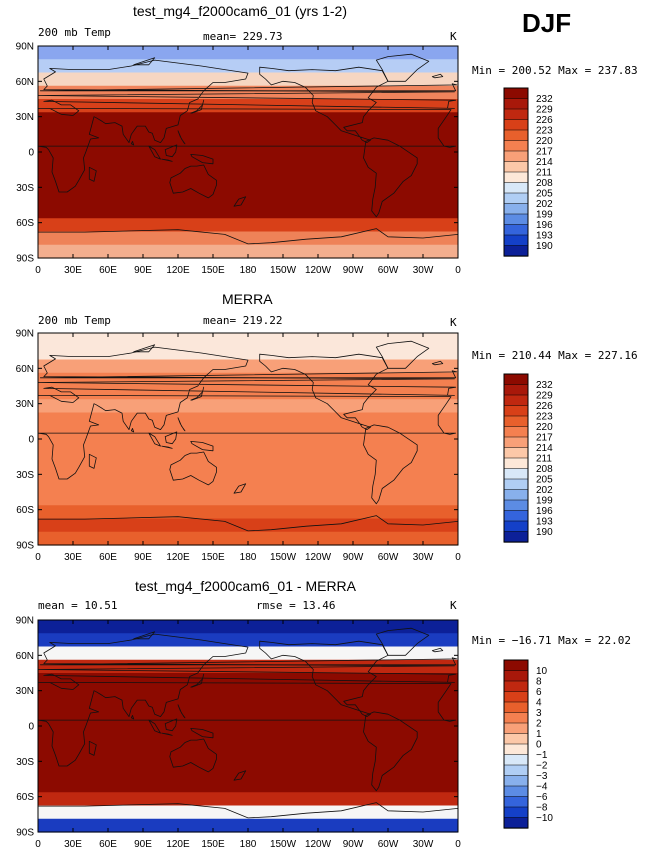 The width and height of the screenshot is (645, 858). Describe the element at coordinates (25, 691) in the screenshot. I see `y-tick-label: 30N` at that location.